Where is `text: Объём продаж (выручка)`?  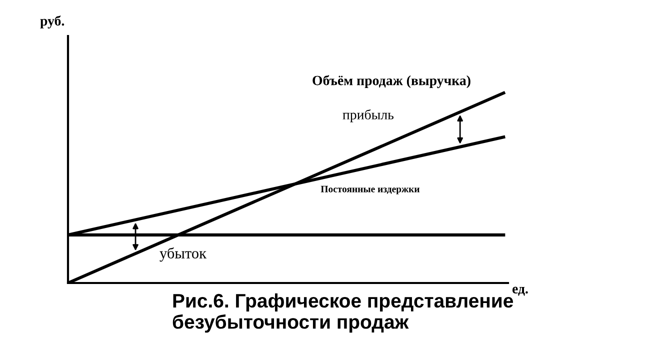
text: Объём продаж (выручка) is located at coordinates (391, 81).